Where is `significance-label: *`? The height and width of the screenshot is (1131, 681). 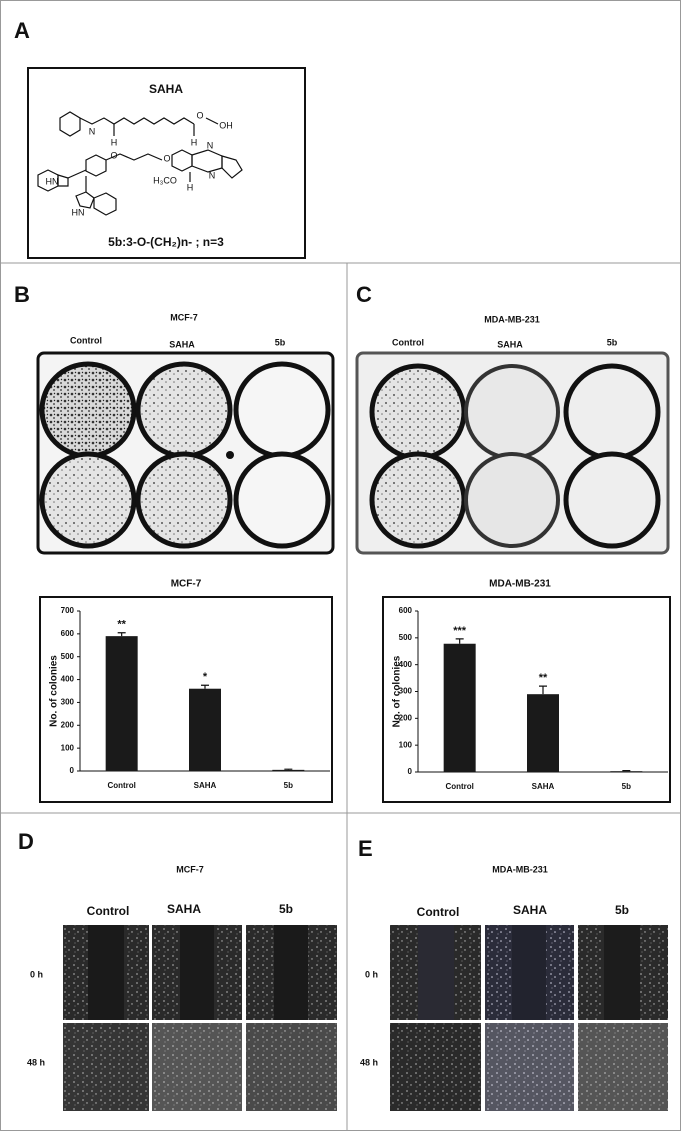
significance-label: * is located at coordinates (205, 677).